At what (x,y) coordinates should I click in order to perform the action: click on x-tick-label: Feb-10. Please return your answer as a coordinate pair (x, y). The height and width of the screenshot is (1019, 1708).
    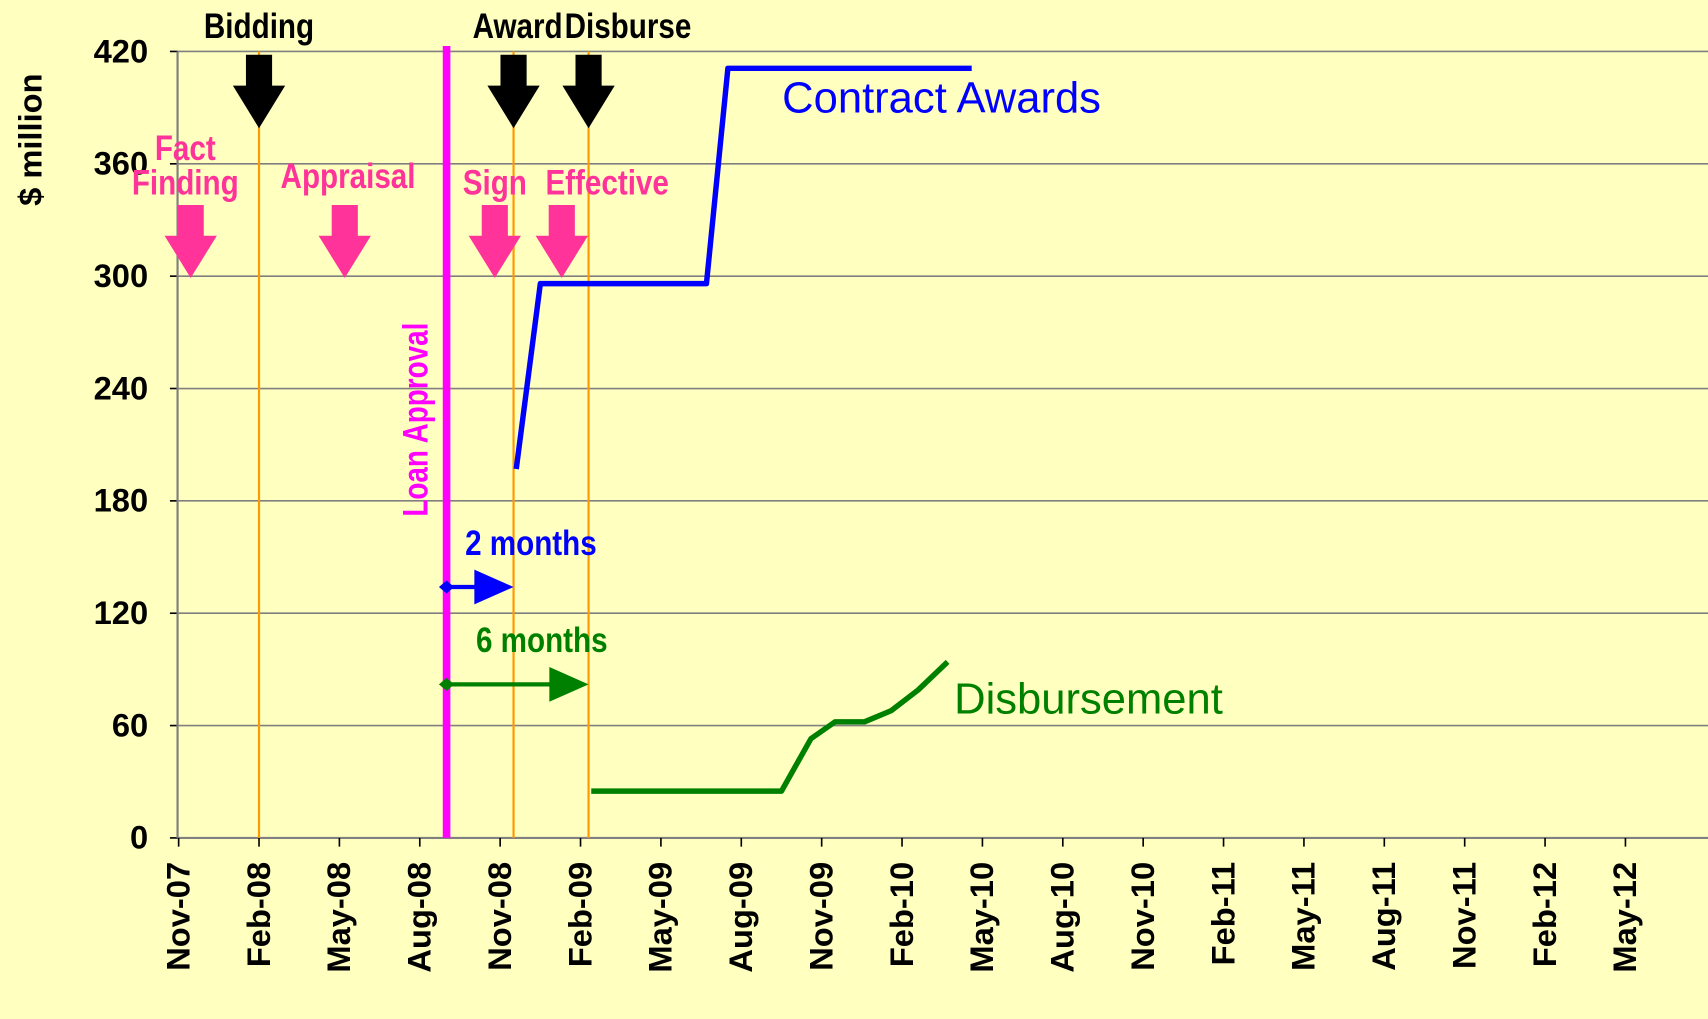
    Looking at the image, I should click on (901, 914).